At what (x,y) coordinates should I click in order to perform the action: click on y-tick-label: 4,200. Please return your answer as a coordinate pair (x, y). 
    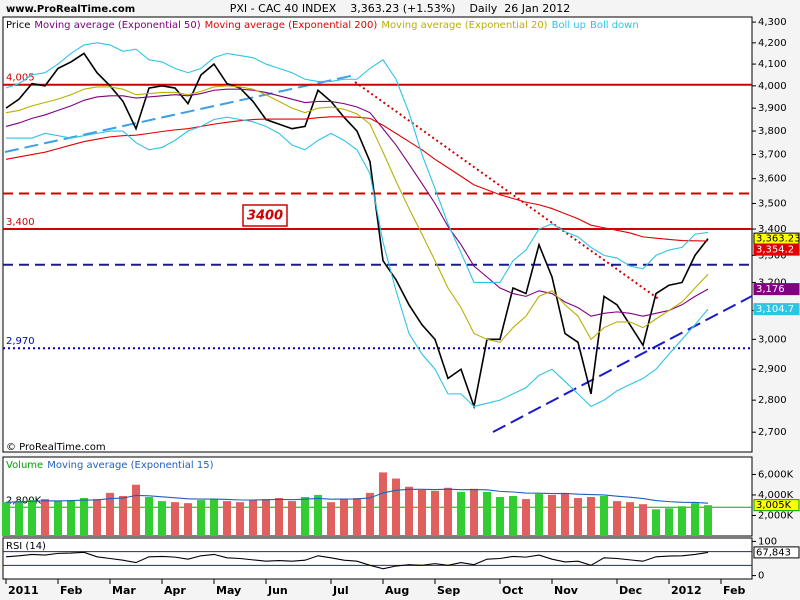
    Looking at the image, I should click on (772, 43).